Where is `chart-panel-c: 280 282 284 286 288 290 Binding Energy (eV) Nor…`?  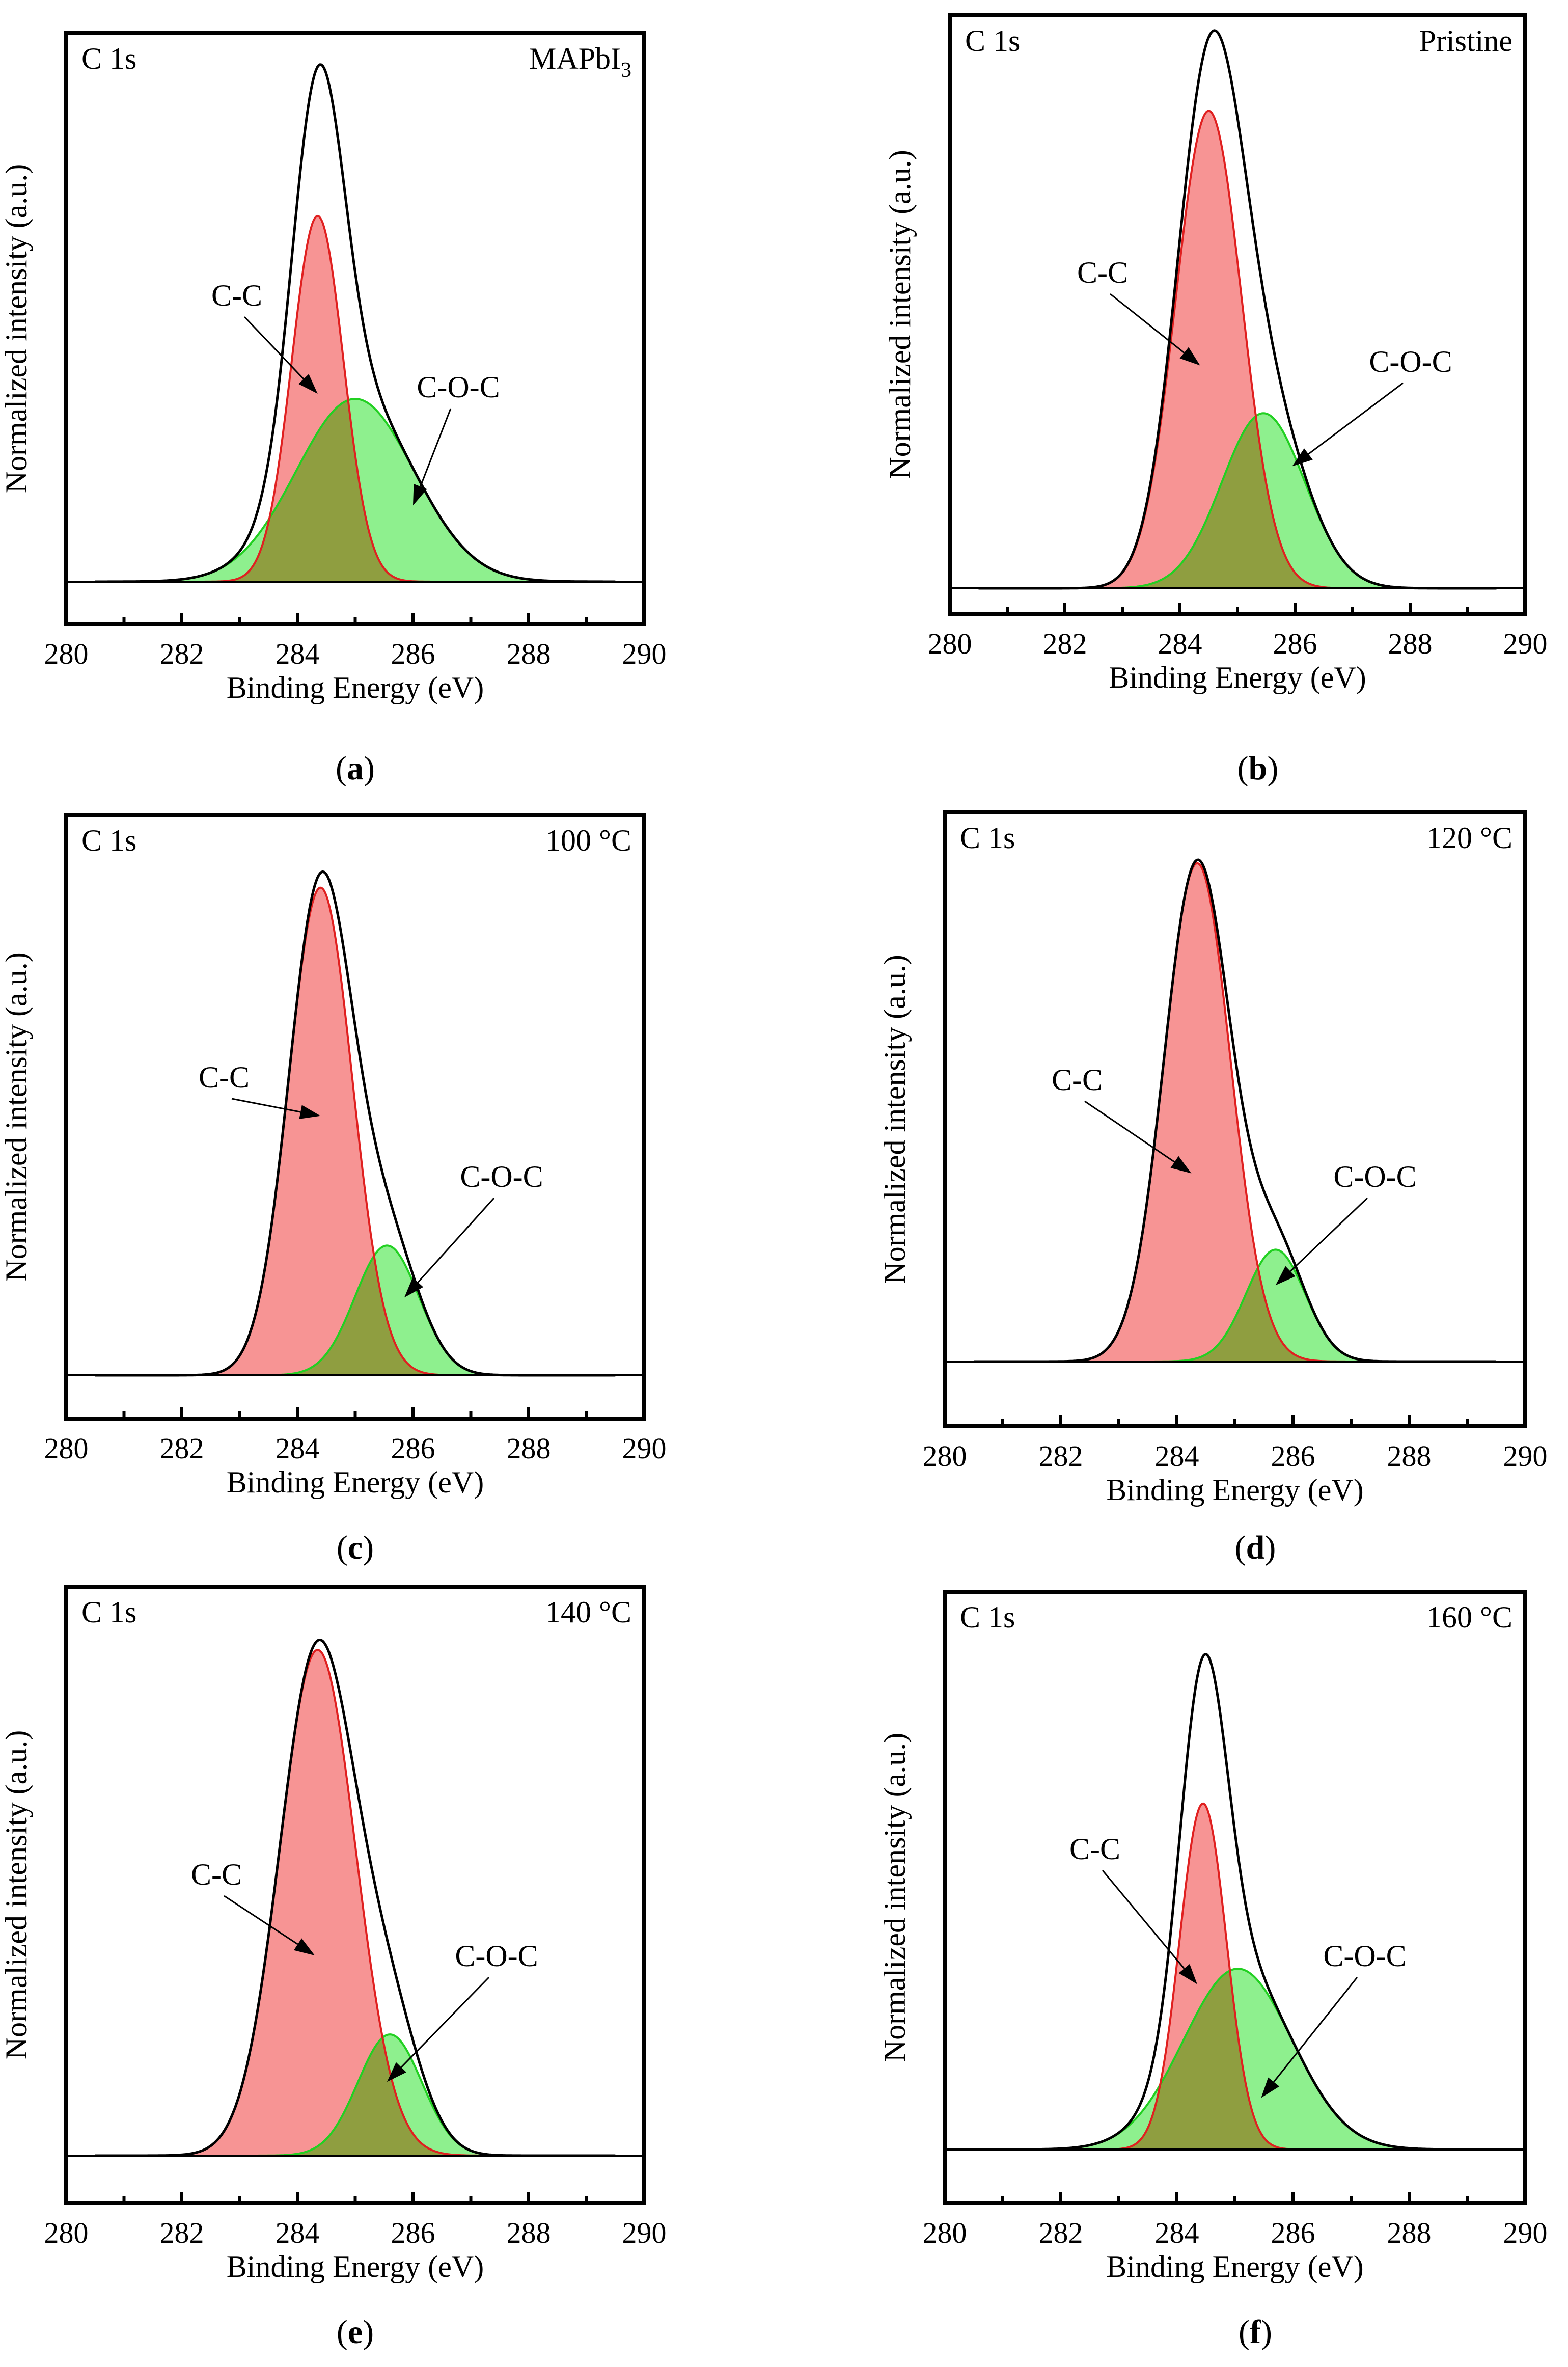
chart-panel-c: 280 282 284 286 288 290 Binding Energy (eV) Nor… is located at coordinates (333, 1189).